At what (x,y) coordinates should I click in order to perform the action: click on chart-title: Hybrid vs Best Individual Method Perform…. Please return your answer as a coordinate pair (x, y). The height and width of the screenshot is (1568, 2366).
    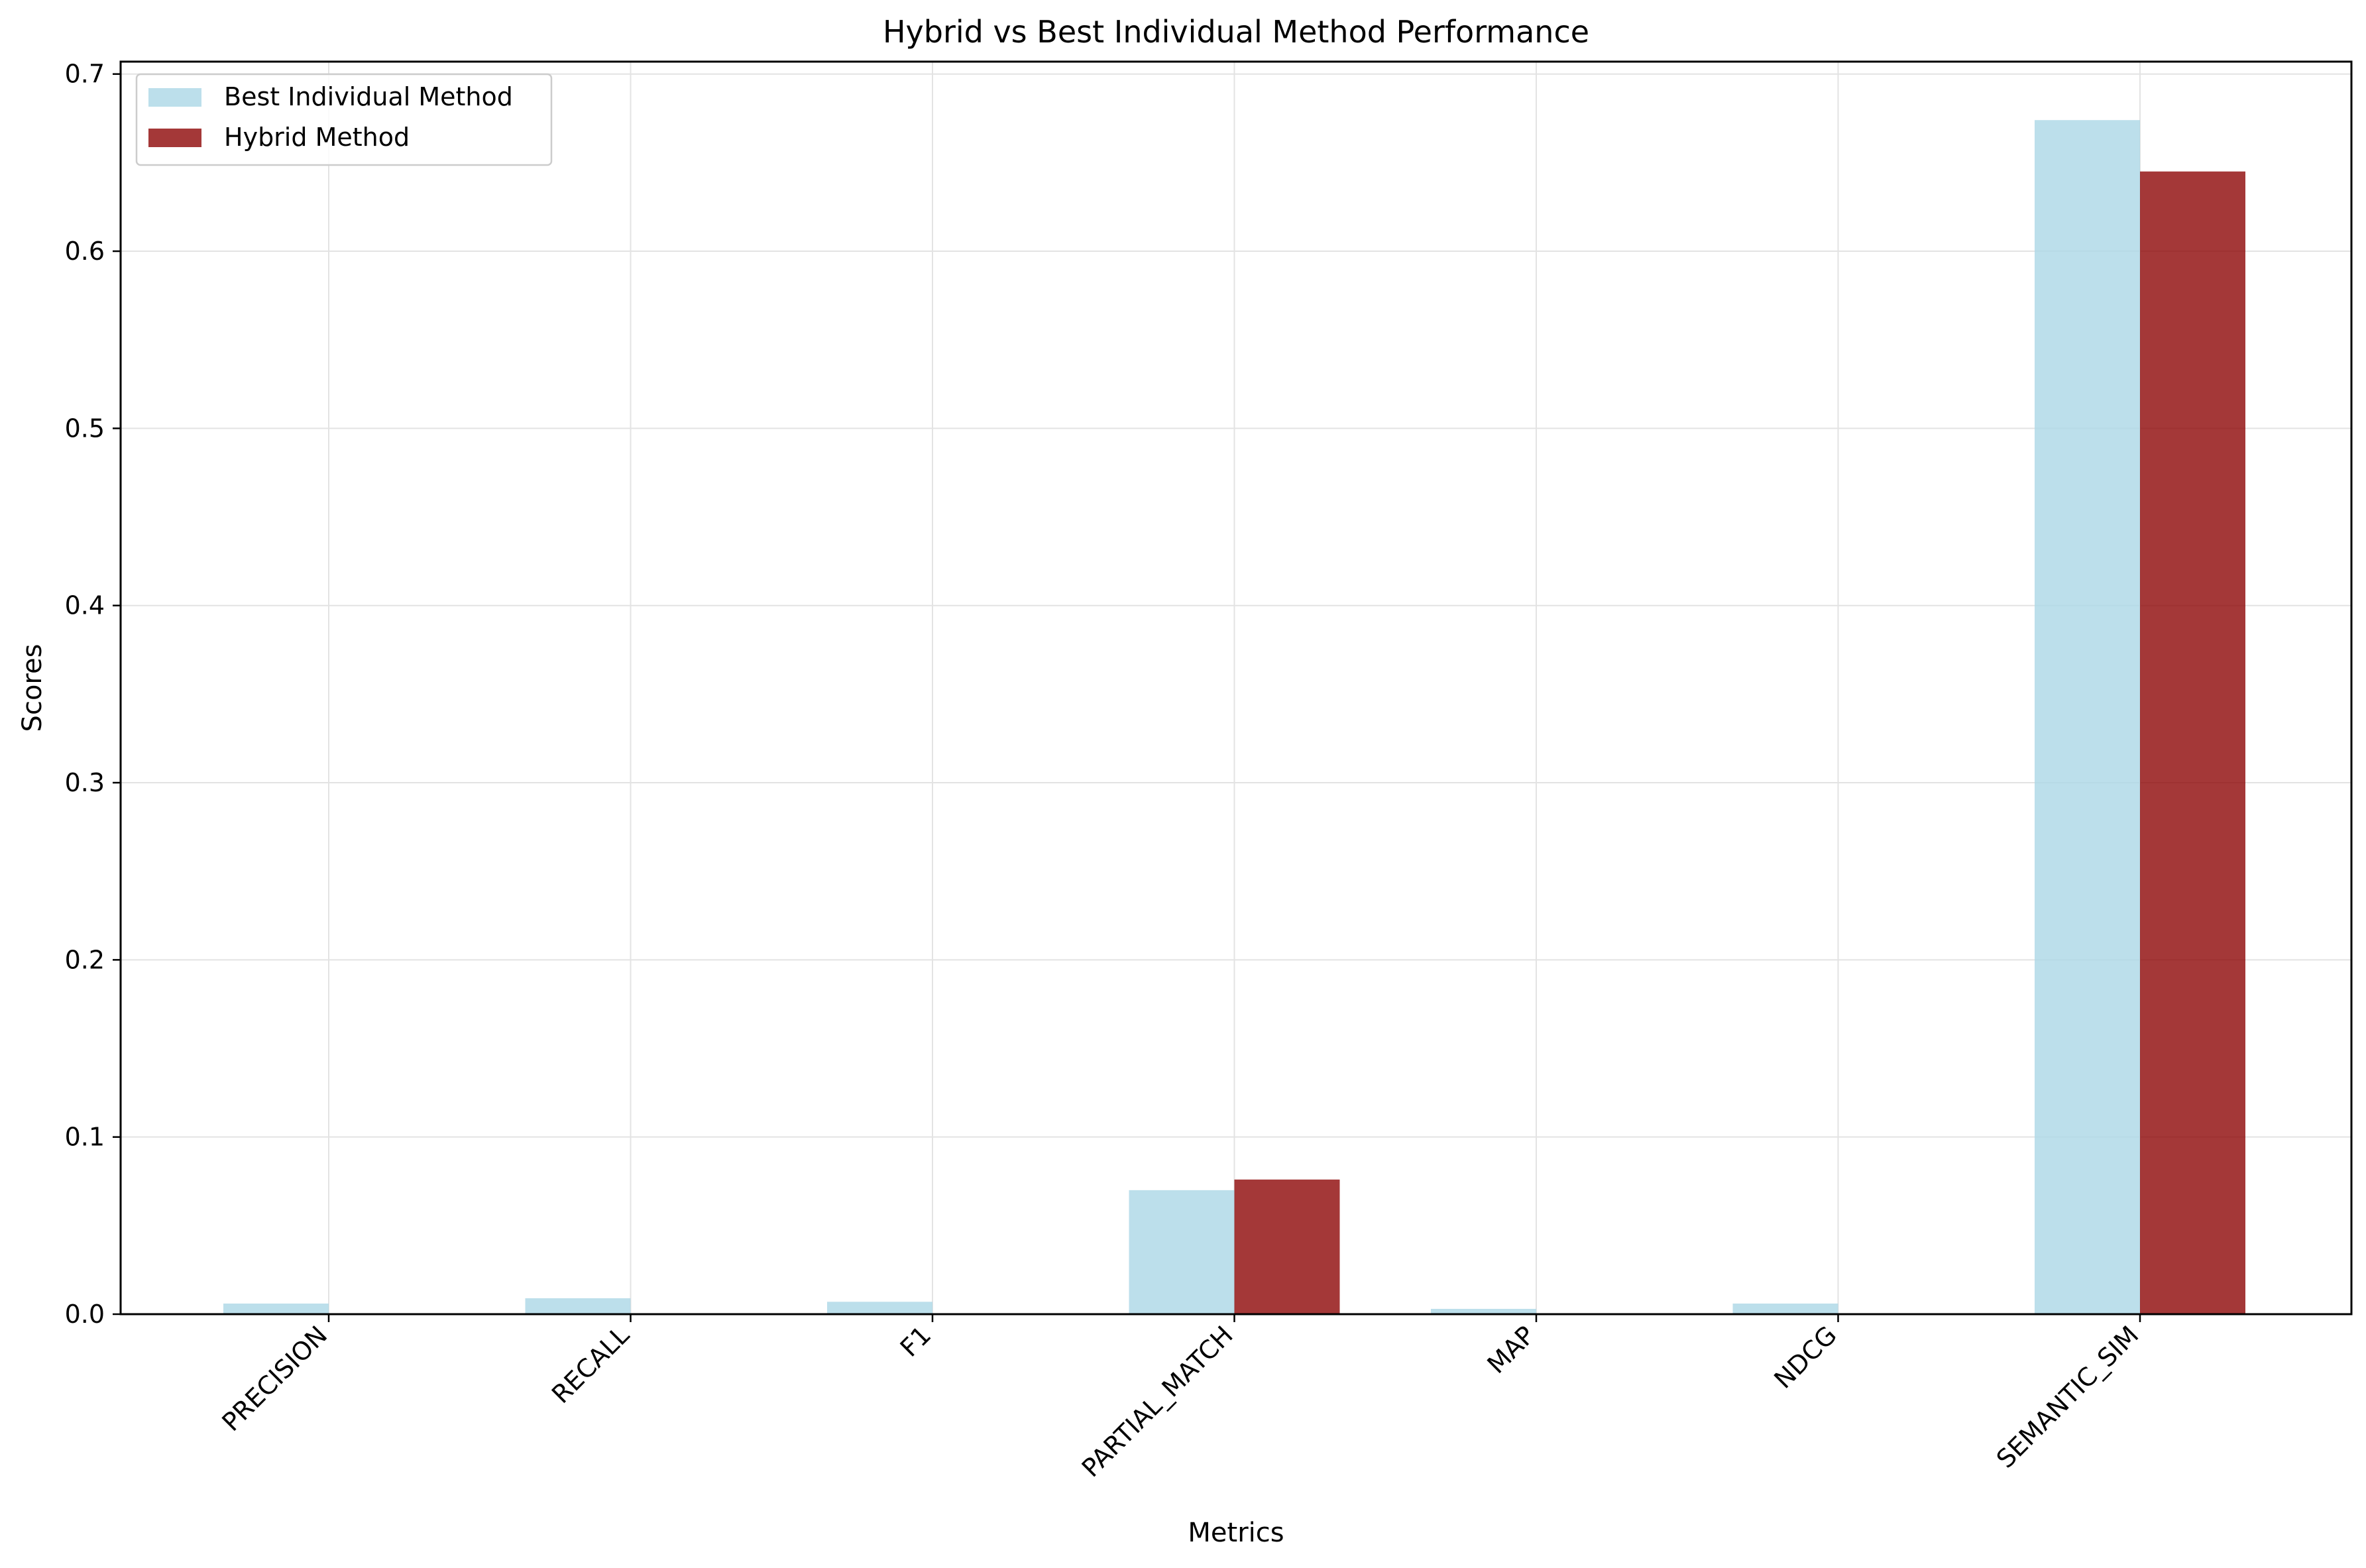
    Looking at the image, I should click on (1236, 32).